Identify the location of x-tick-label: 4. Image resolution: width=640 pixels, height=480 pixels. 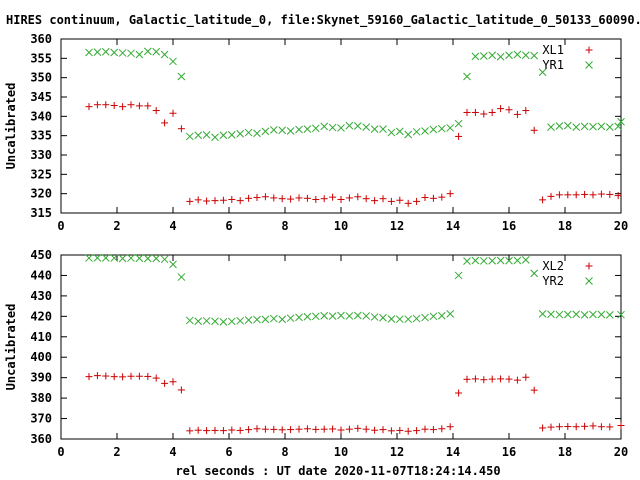
(172, 226).